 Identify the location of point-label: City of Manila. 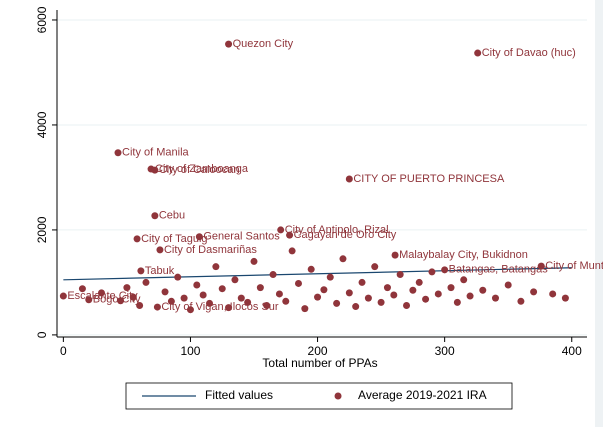
(156, 153).